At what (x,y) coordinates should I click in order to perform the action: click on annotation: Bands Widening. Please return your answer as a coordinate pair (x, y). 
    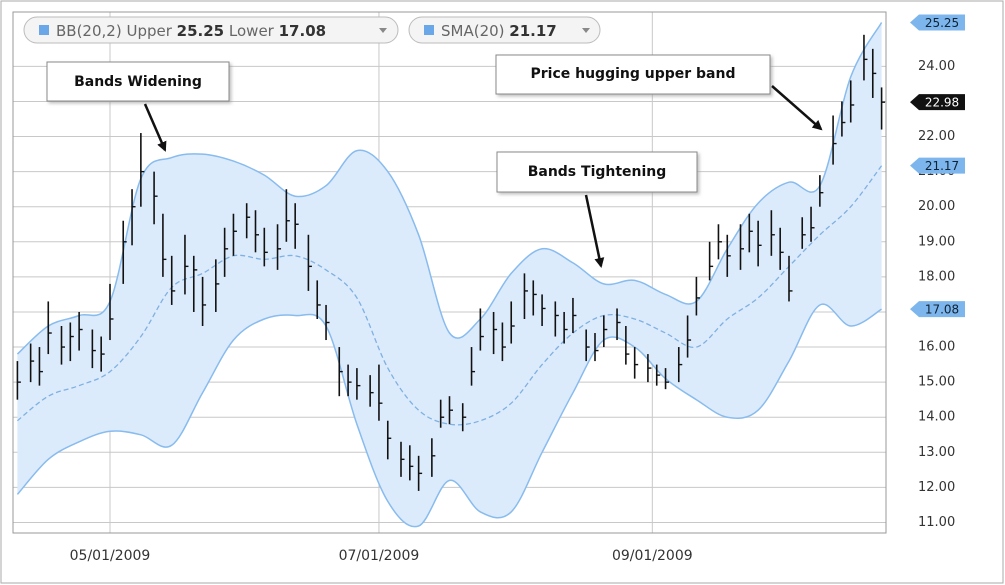
    Looking at the image, I should click on (138, 82).